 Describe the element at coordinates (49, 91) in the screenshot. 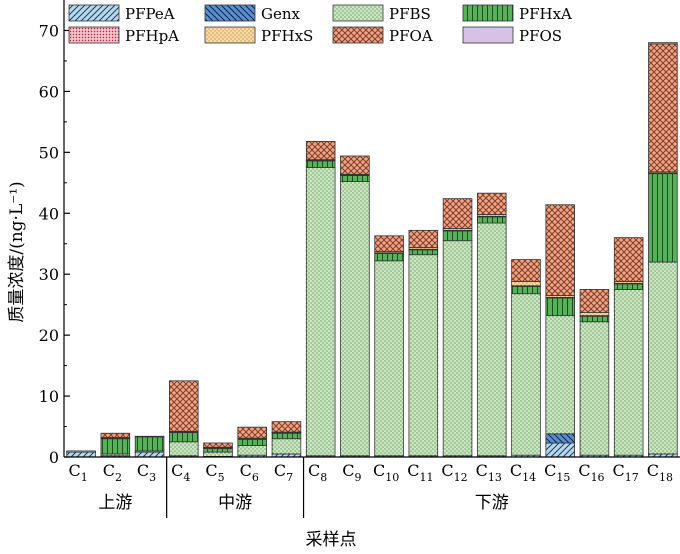

I see `y-tick-label-60: 60` at that location.